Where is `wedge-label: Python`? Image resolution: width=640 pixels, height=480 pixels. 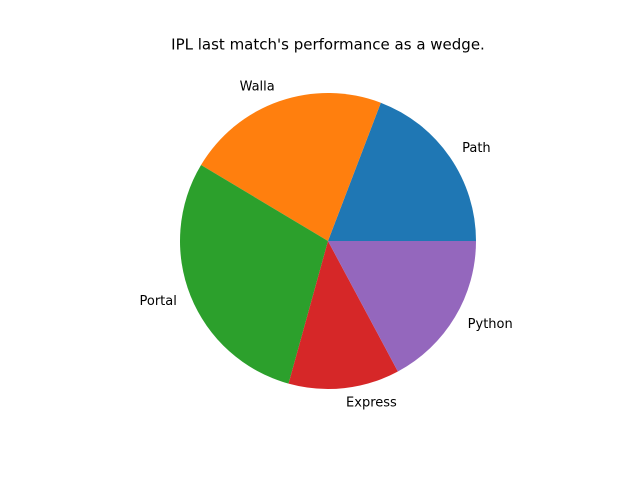
wedge-label: Python is located at coordinates (490, 324).